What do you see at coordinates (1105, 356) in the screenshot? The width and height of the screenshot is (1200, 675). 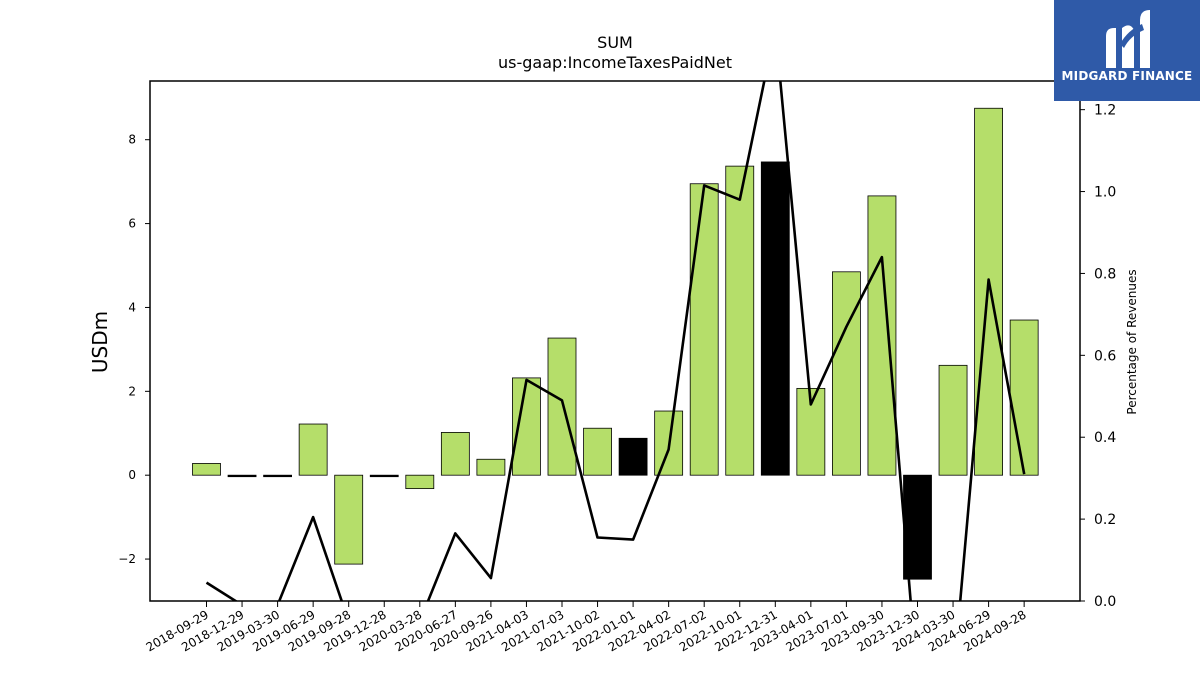 I see `y2-tick-label: 0.6` at bounding box center [1105, 356].